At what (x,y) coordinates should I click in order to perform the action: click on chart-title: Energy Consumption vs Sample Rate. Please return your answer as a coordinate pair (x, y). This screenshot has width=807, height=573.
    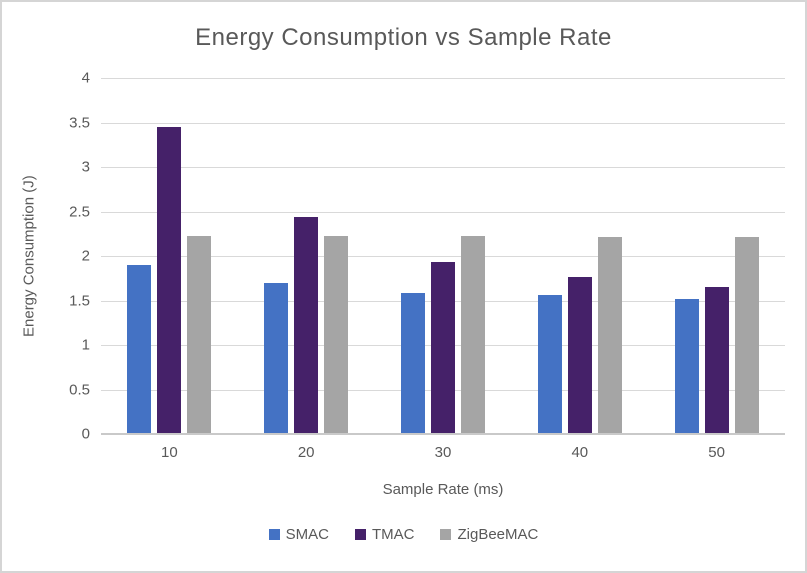
    Looking at the image, I should click on (403, 37).